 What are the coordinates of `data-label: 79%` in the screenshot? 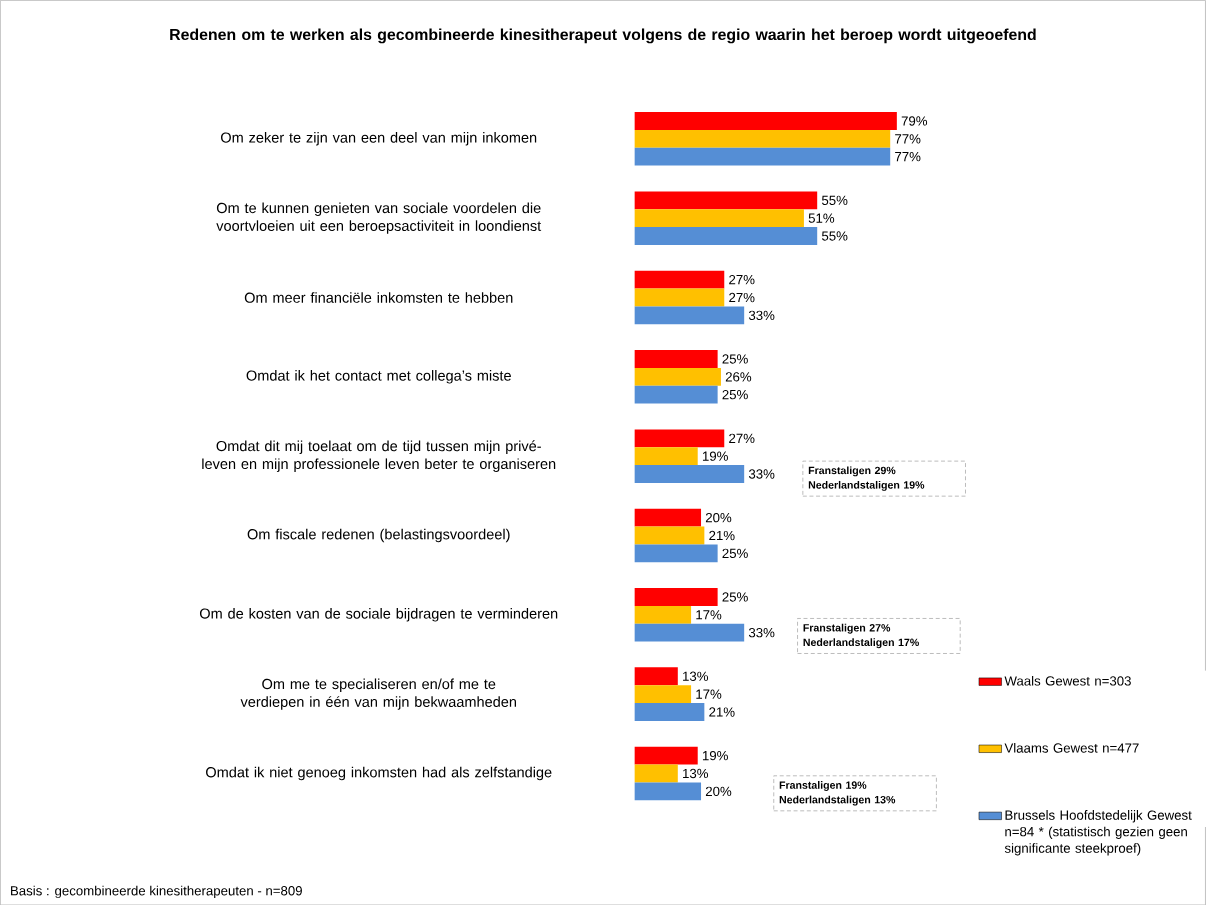 It's located at (914, 121).